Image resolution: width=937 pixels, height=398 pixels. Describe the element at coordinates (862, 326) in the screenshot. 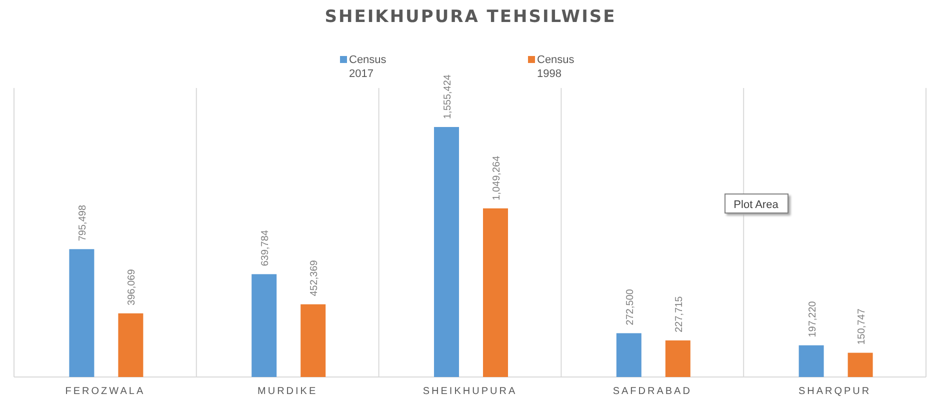

I see `data-label: 150,747` at that location.